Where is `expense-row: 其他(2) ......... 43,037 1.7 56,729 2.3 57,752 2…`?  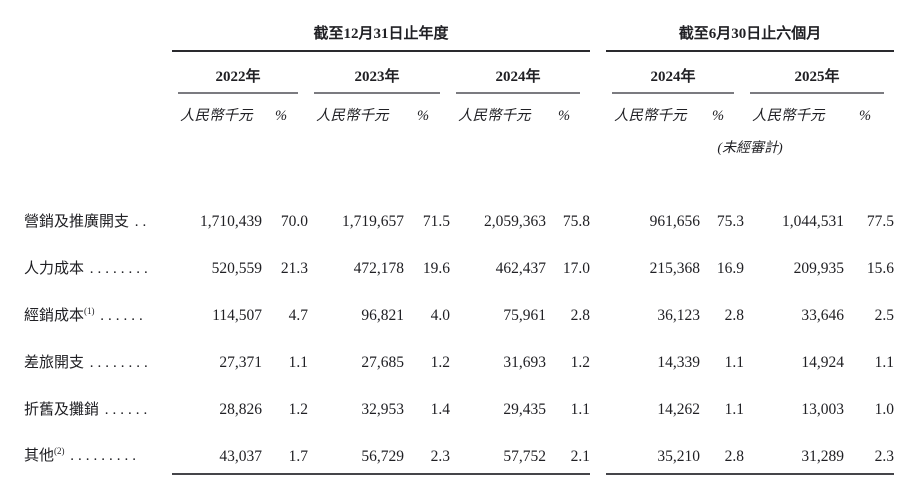 expense-row: 其他(2) ......... 43,037 1.7 56,729 2.3 57,752 2… is located at coordinates (459, 451).